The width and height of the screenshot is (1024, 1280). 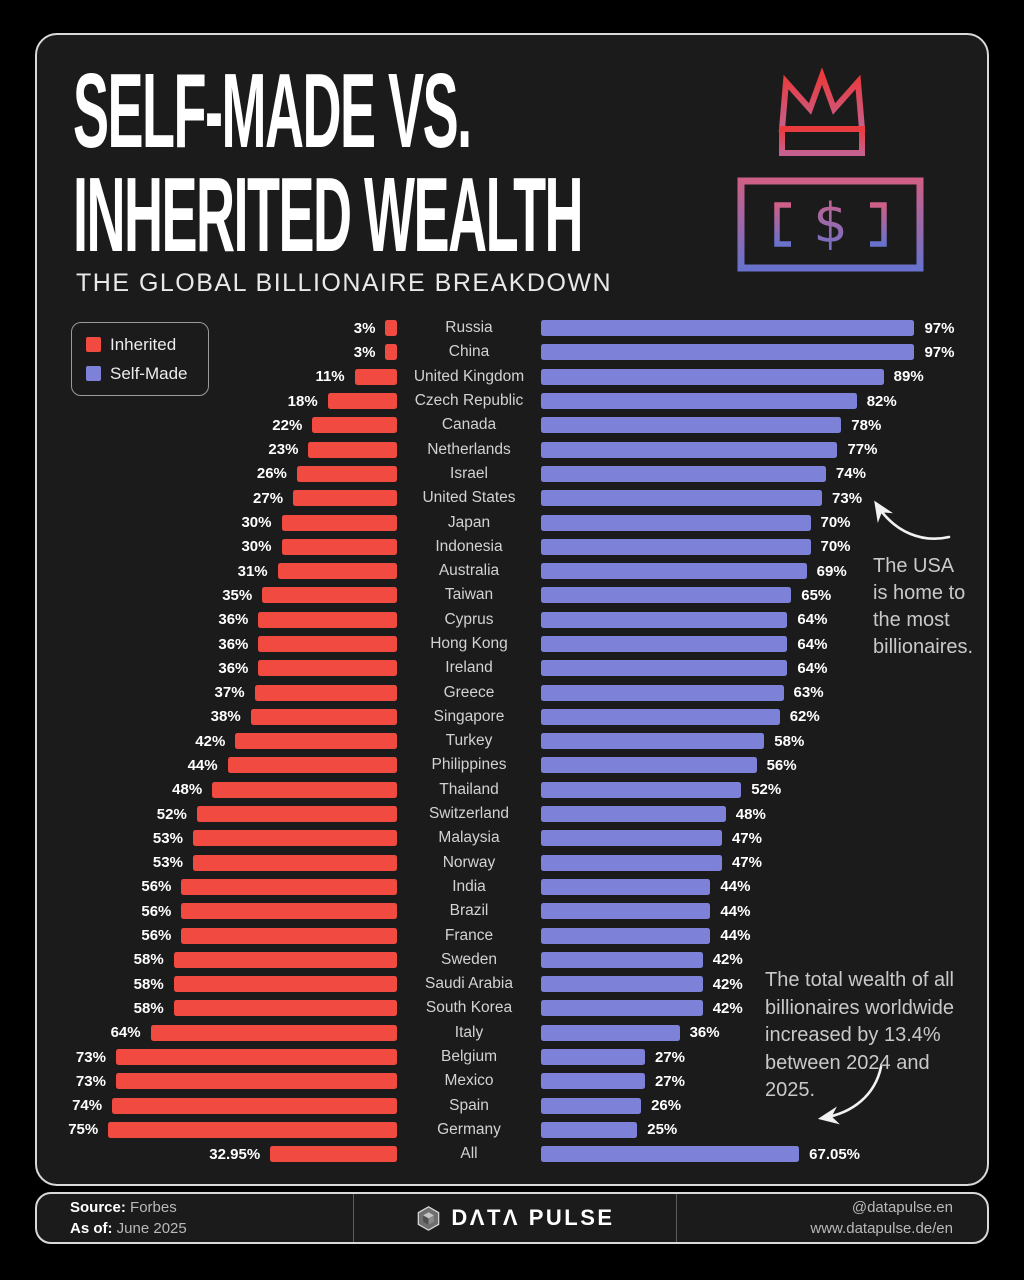 I want to click on title-line1: SELF-MADE VS., so click(x=272, y=111).